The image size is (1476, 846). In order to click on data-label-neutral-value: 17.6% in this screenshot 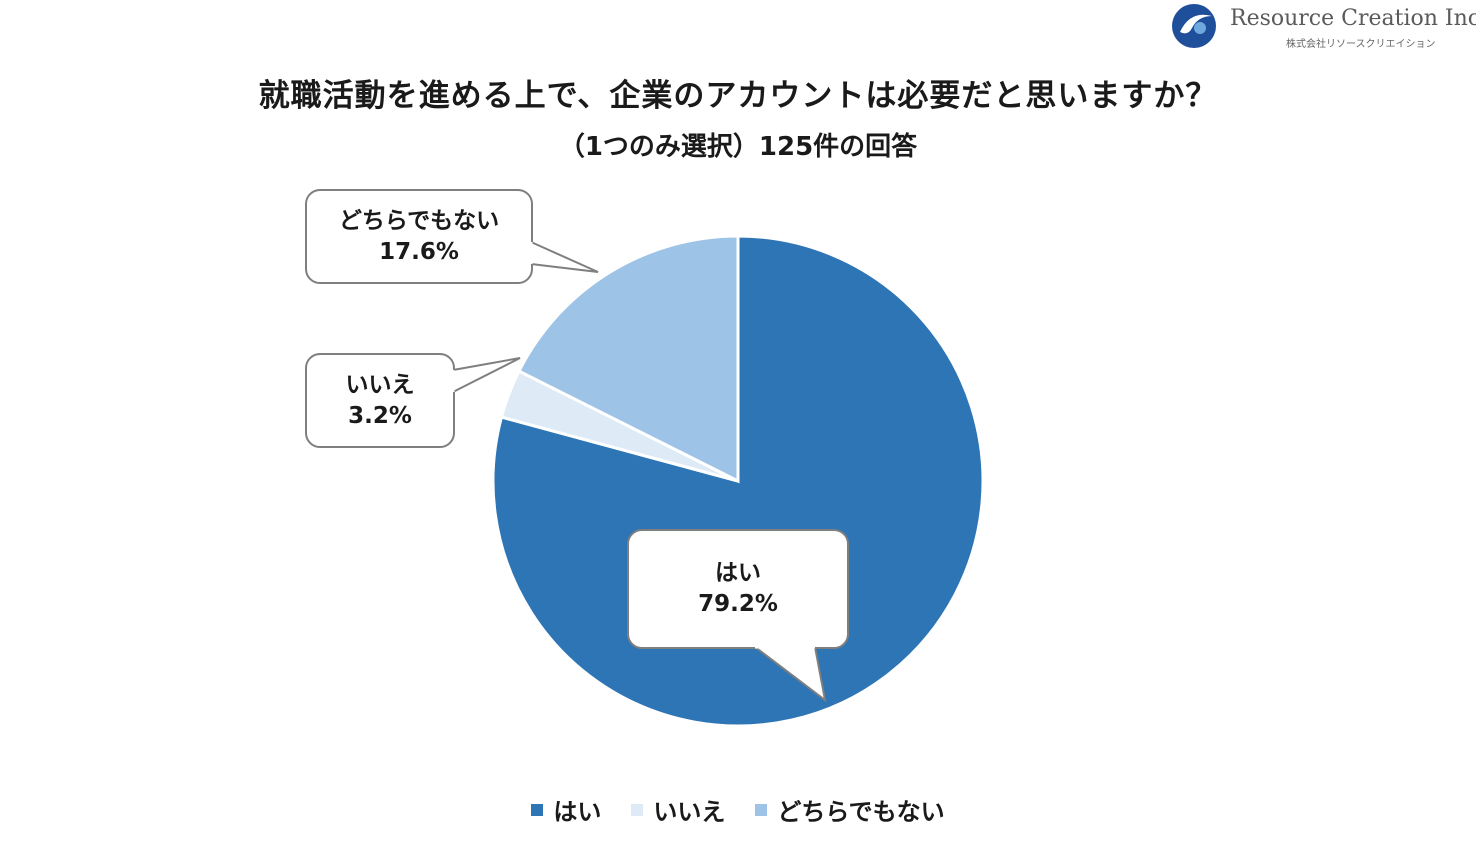, I will do `click(419, 252)`.